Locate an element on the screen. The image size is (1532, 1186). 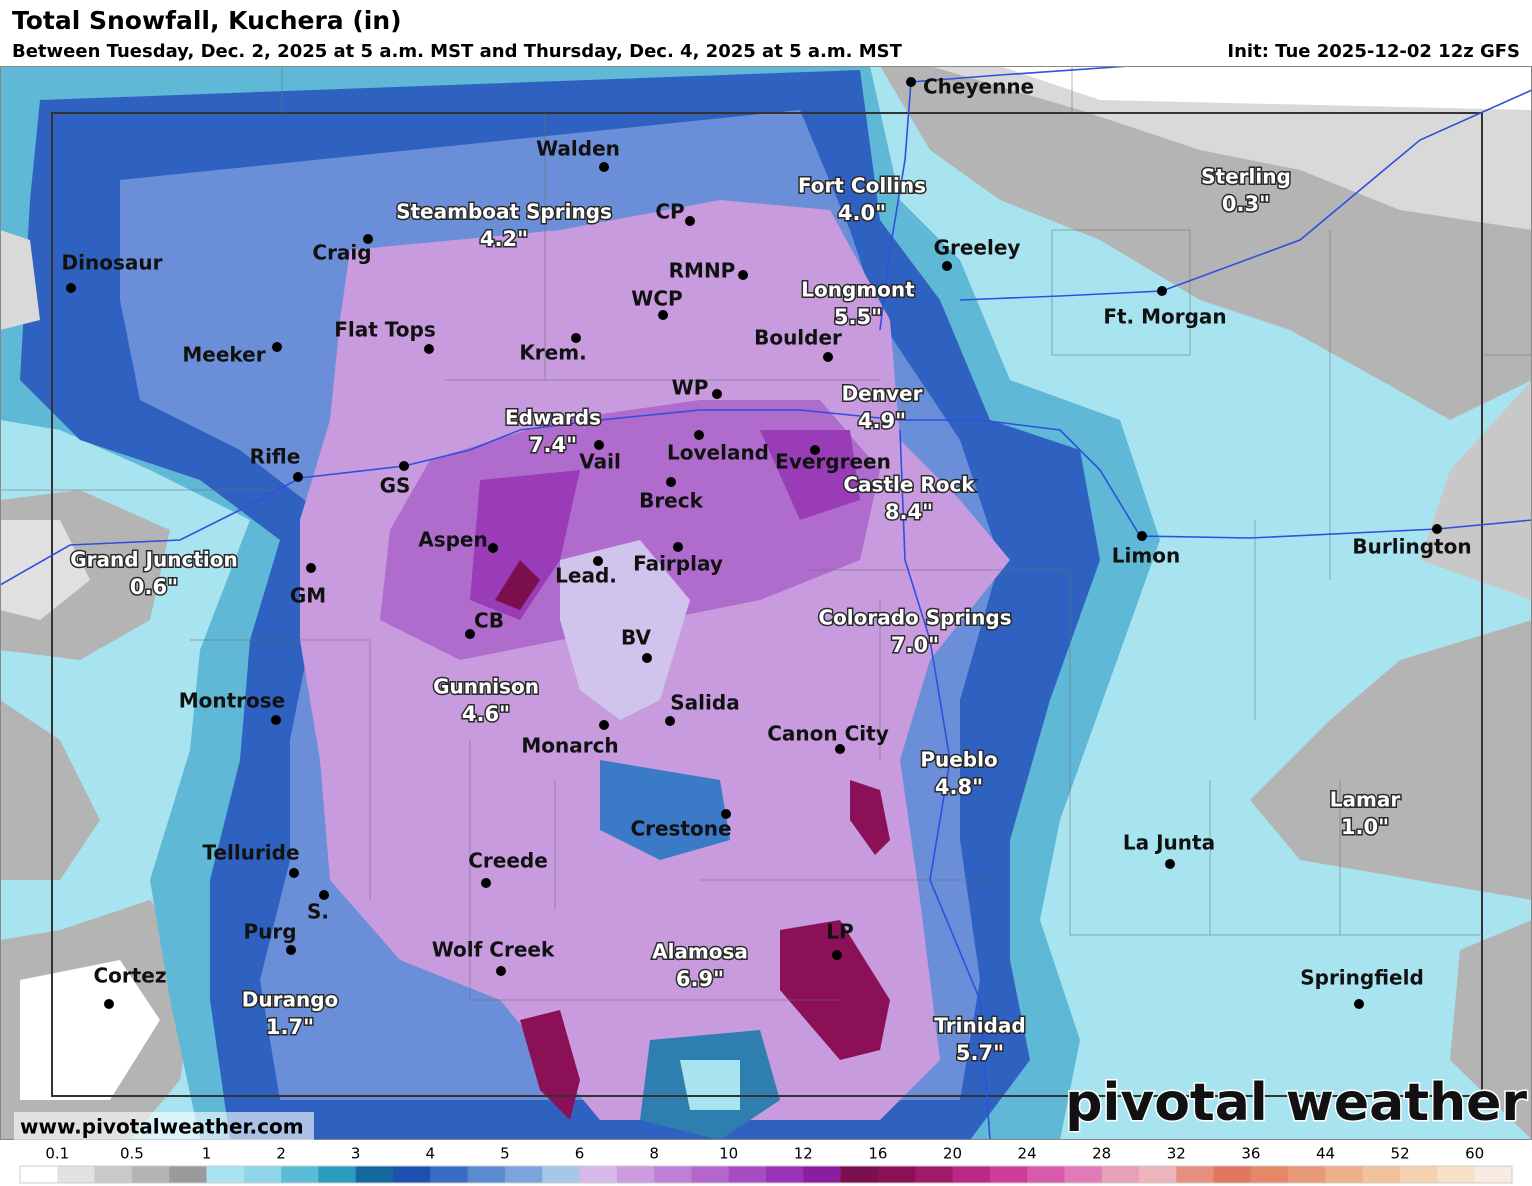
place-label: Telluride is located at coordinates (250, 853).